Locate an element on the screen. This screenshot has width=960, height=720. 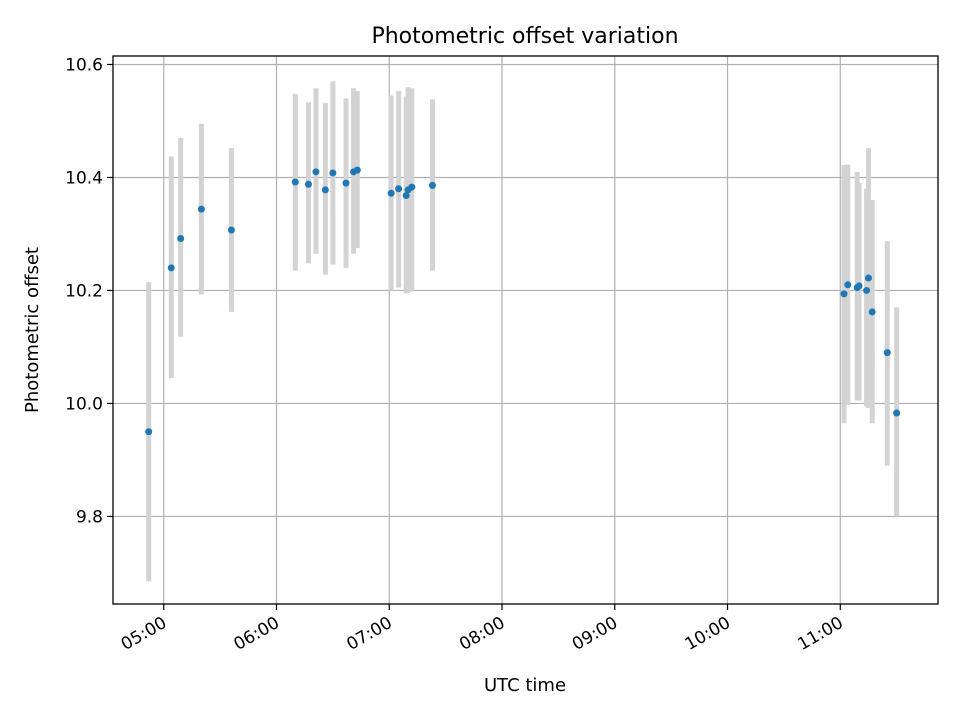
x-tick-label: 08:00 is located at coordinates (482, 634).